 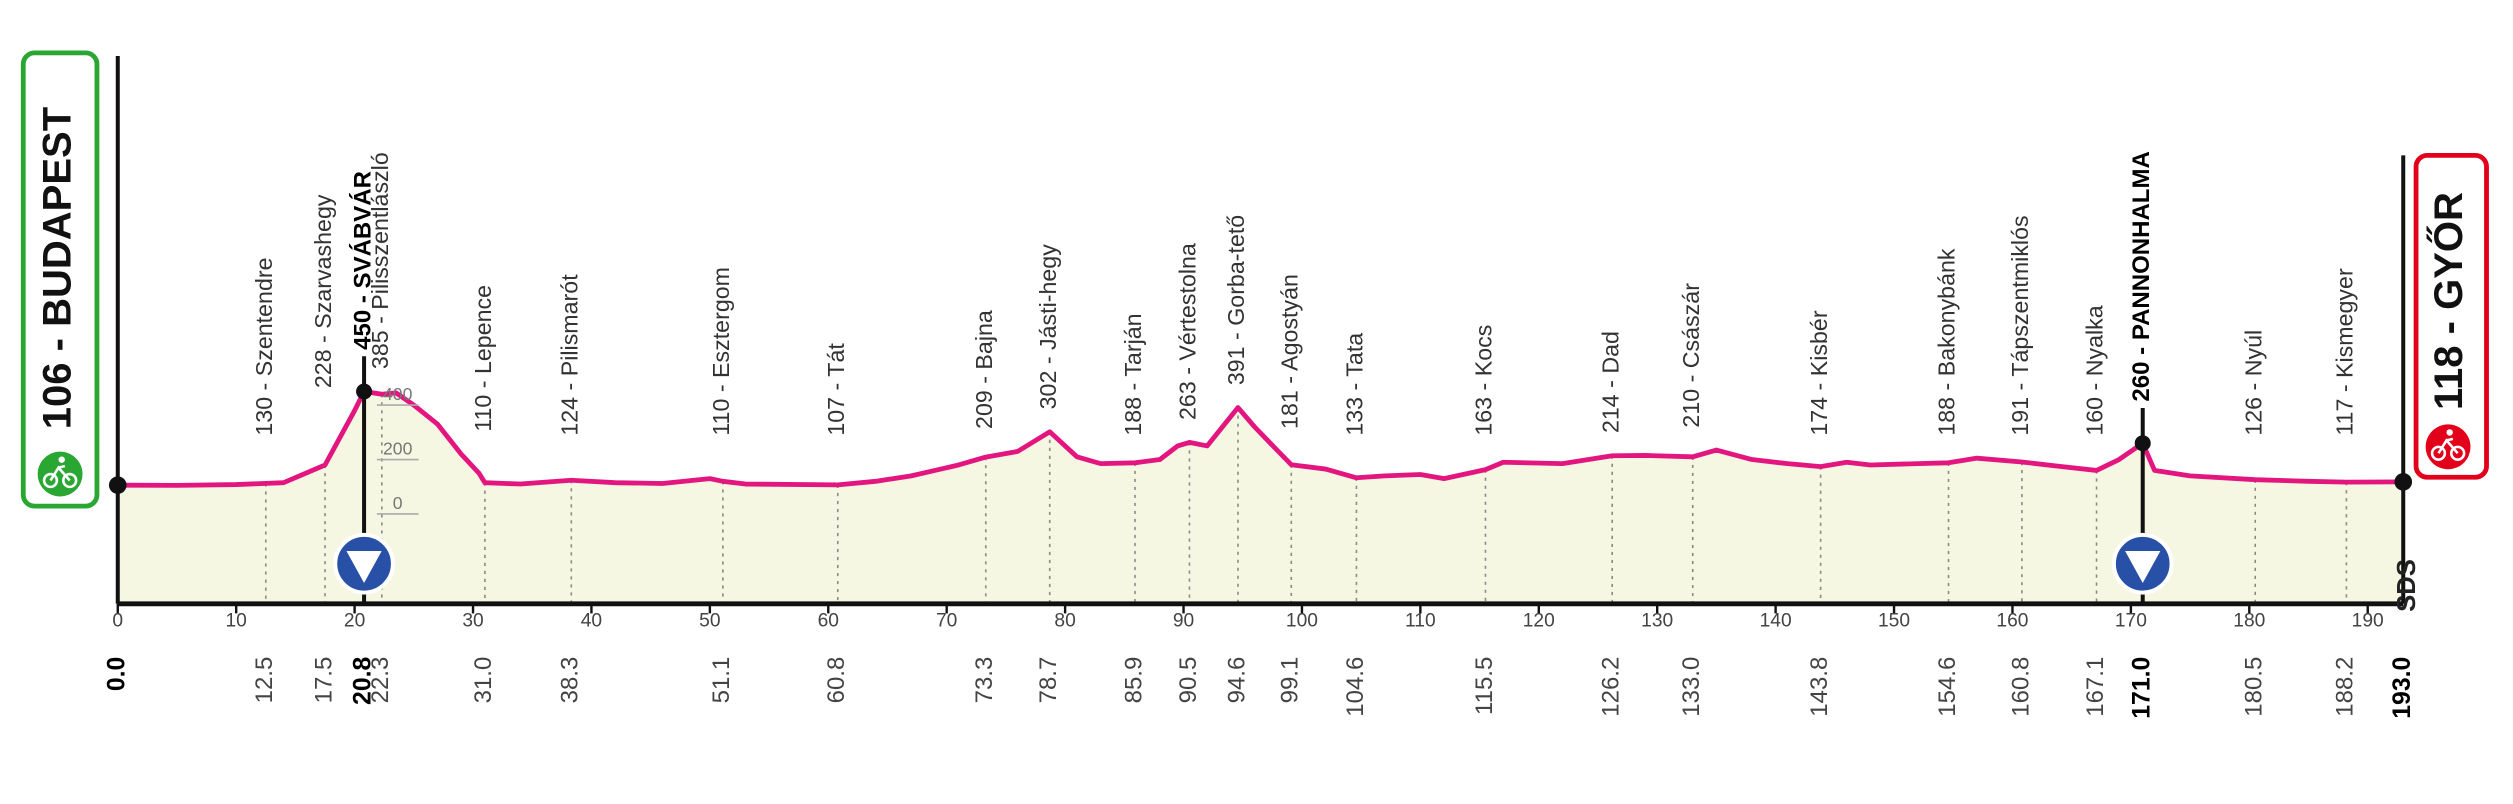 I want to click on x-tick-label: 120, so click(x=1539, y=620).